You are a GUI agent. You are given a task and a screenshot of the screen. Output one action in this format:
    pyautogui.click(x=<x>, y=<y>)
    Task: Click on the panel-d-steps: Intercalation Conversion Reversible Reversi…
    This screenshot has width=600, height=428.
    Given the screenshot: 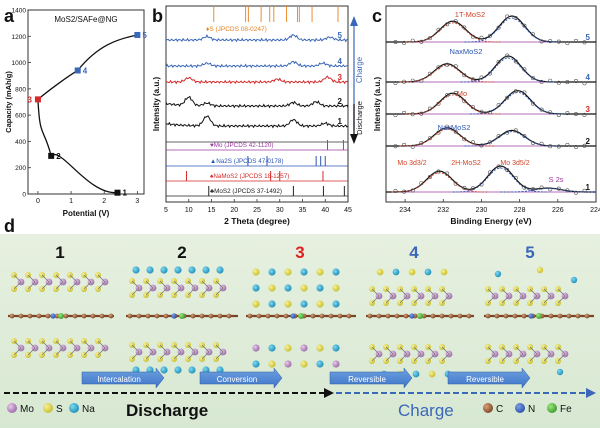 What is the action you would take?
    pyautogui.click(x=306, y=378)
    